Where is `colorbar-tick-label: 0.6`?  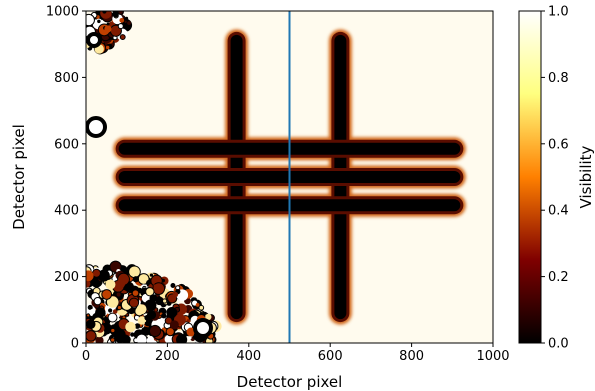
colorbar-tick-label: 0.6 is located at coordinates (558, 144).